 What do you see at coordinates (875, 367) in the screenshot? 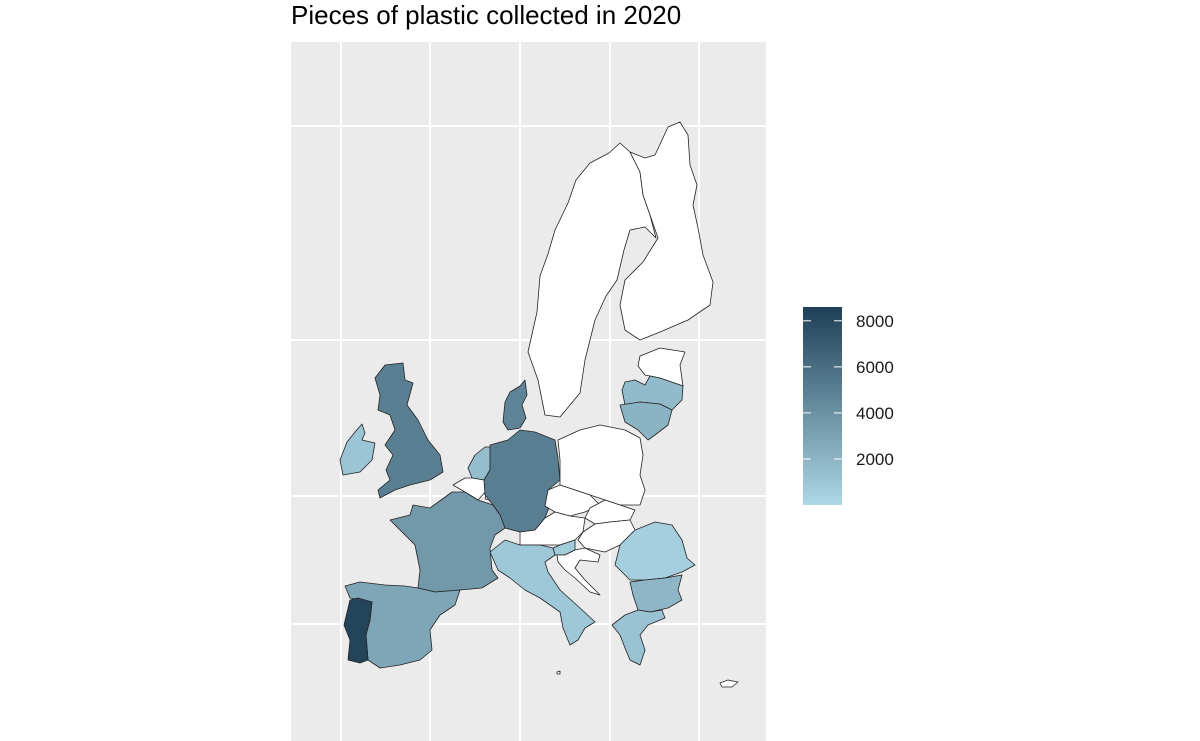
I see `legend-tick-label: 6000` at bounding box center [875, 367].